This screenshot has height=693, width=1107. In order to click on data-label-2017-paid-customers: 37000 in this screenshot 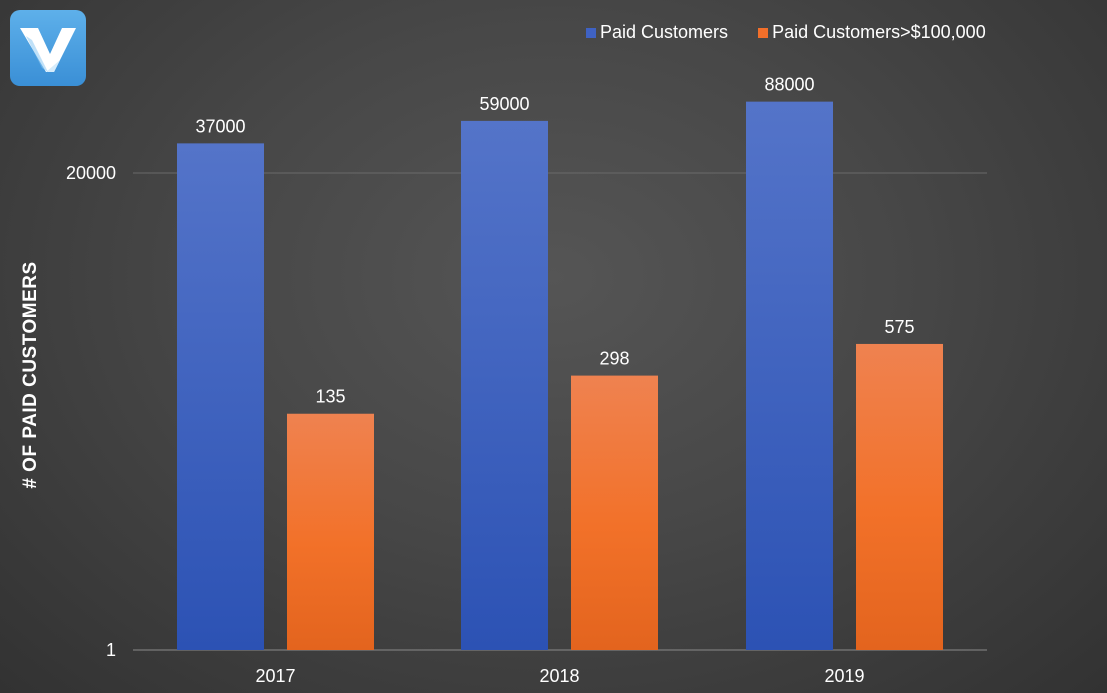, I will do `click(220, 126)`.